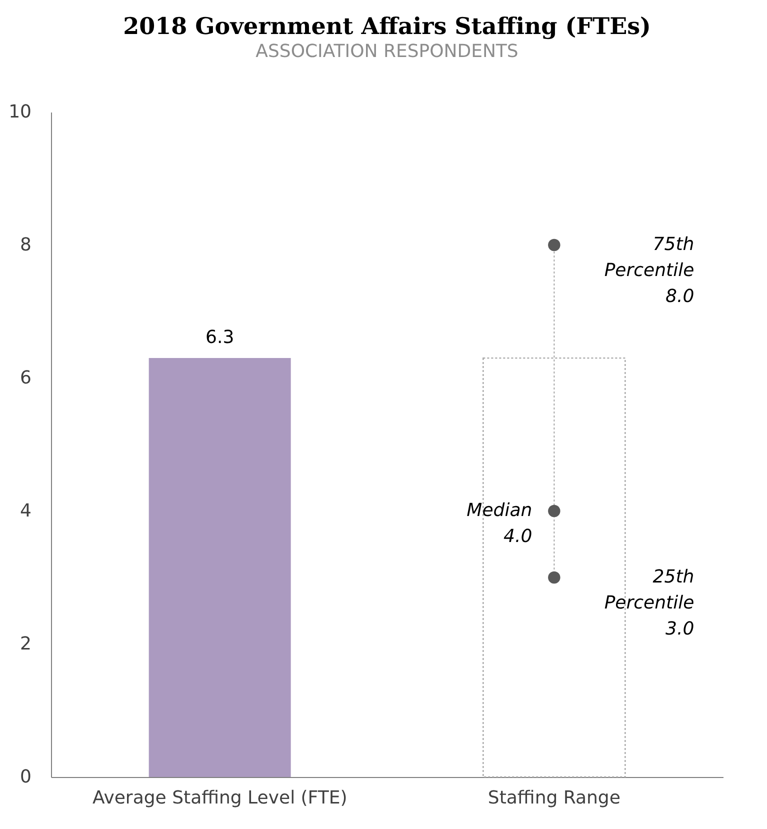 Image resolution: width=767 pixels, height=829 pixels. I want to click on annotation: 75th Percentile 8.0, so click(649, 270).